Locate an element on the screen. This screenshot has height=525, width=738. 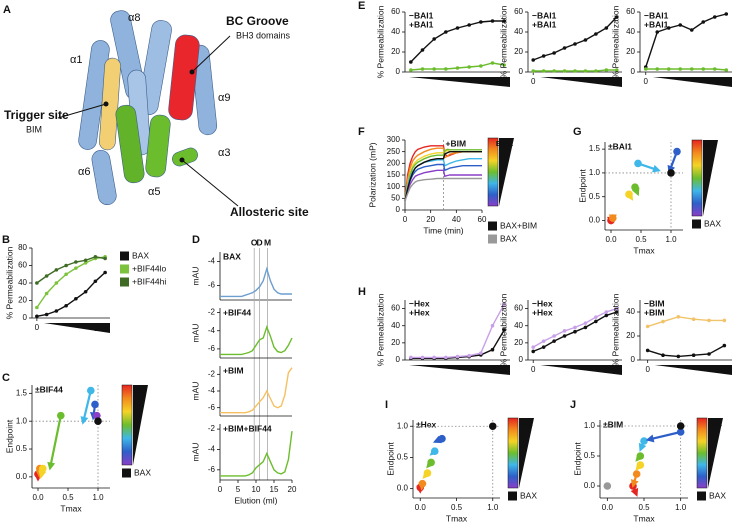
x-tick-label: 15 is located at coordinates (274, 489).